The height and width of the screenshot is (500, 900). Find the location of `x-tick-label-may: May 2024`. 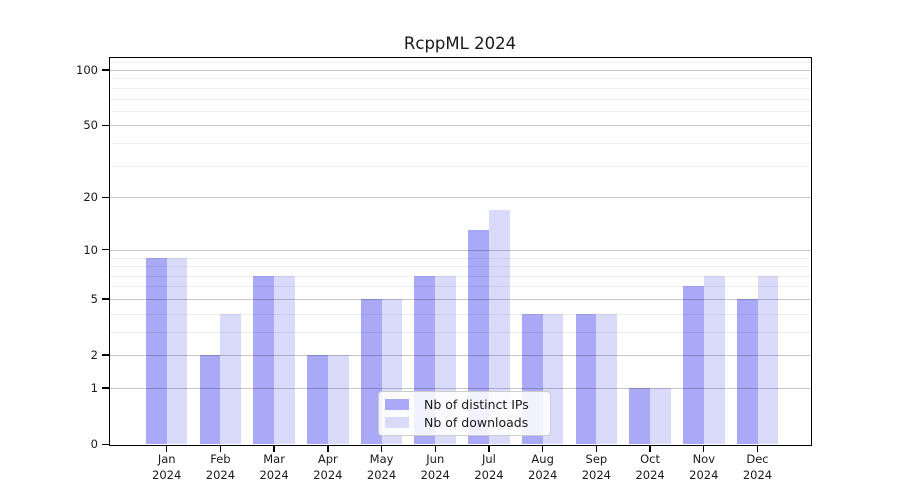

x-tick-label-may: May 2024 is located at coordinates (382, 467).